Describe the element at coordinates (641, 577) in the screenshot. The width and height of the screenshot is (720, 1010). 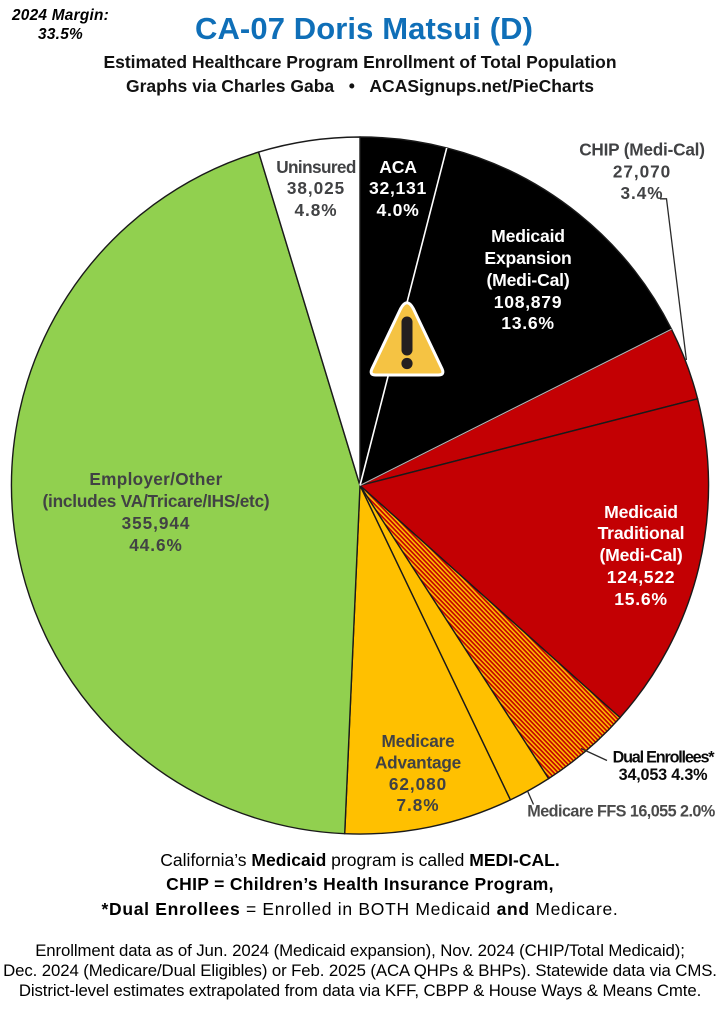
I see `svg-text: 124,522` at that location.